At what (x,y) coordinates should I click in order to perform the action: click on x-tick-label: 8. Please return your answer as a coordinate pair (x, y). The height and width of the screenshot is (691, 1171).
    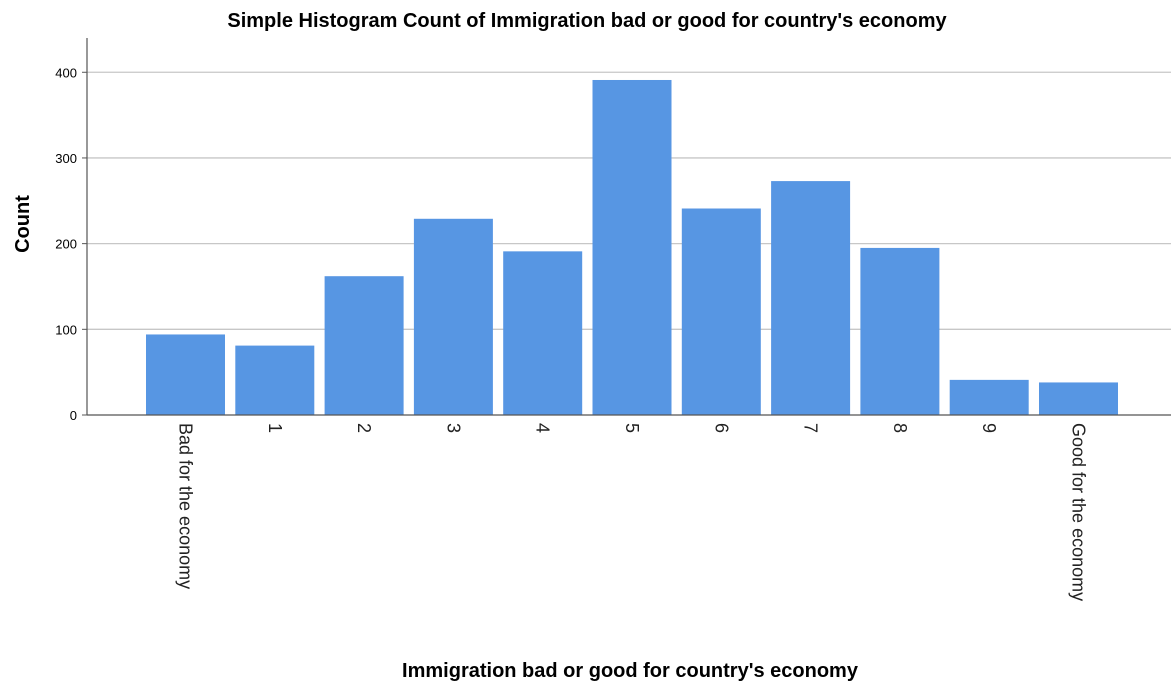
    Looking at the image, I should click on (900, 428).